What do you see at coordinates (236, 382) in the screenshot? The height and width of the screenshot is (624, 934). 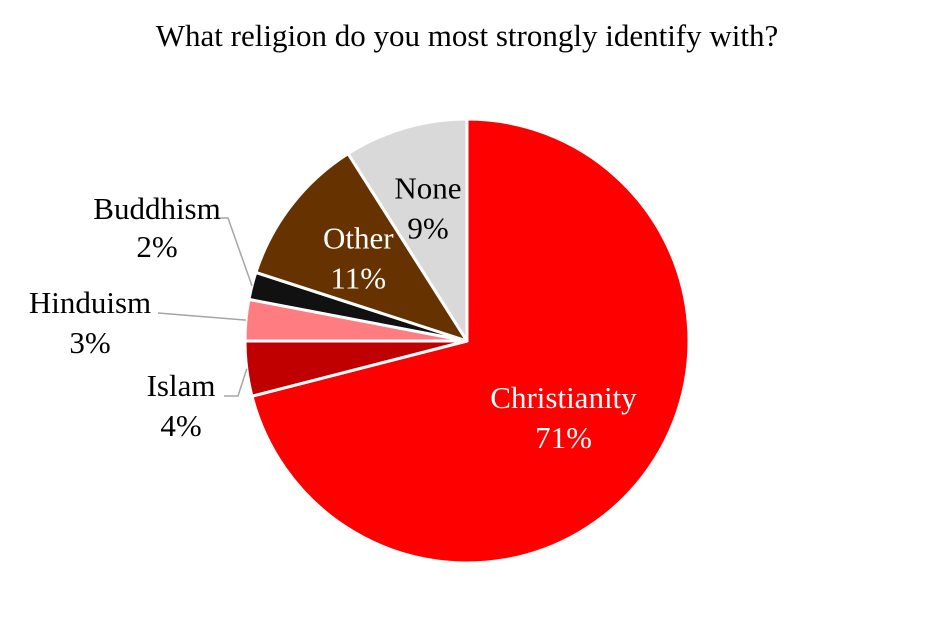 I see `leader-line-islam` at bounding box center [236, 382].